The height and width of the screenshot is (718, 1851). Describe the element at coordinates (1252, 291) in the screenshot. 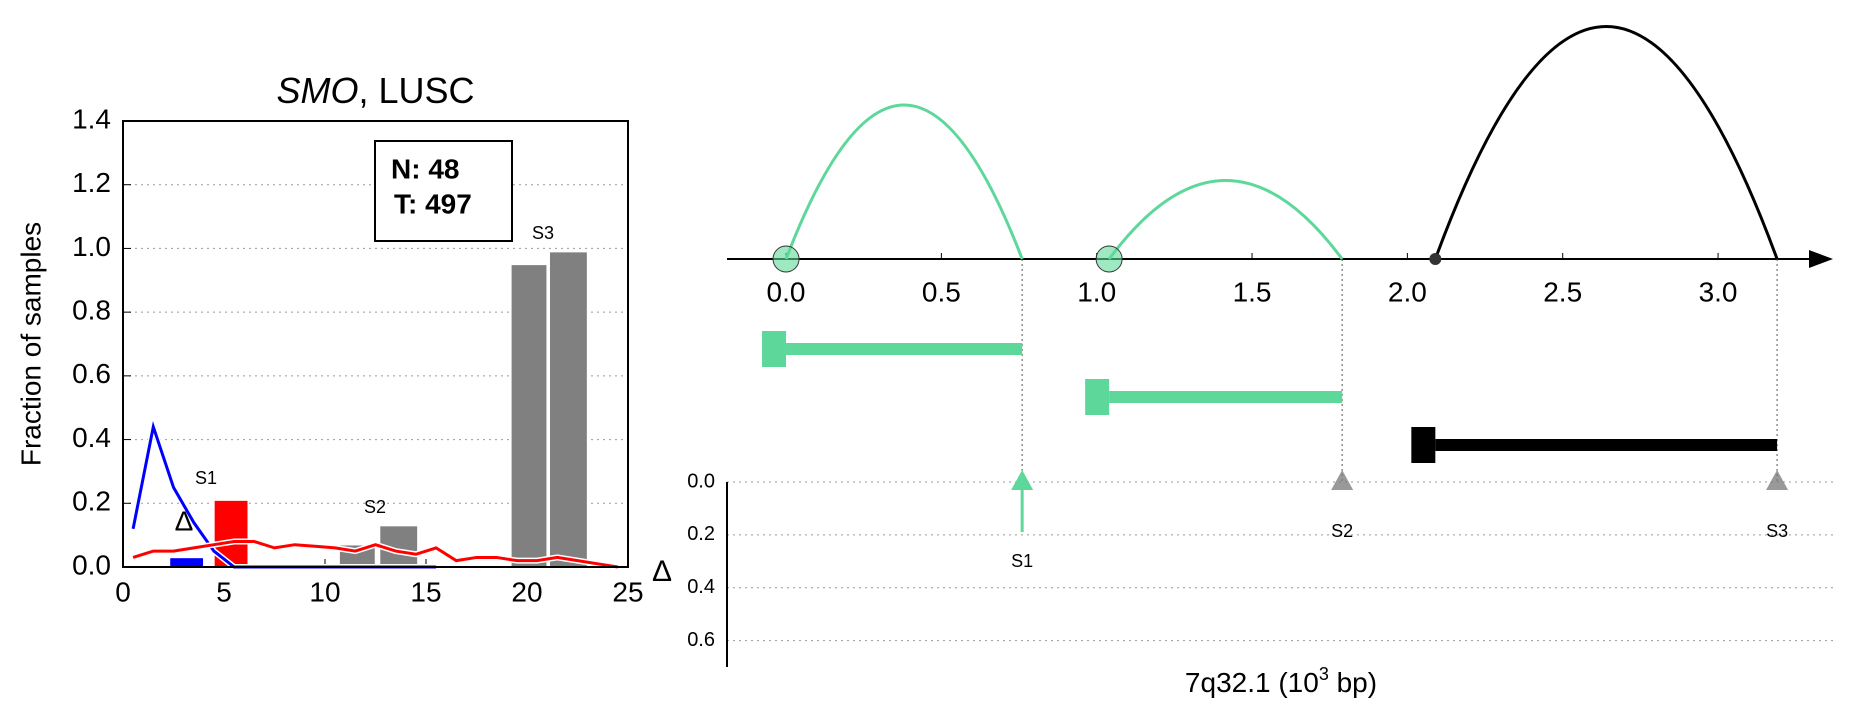

I see `x-tick-label: 1.5` at that location.